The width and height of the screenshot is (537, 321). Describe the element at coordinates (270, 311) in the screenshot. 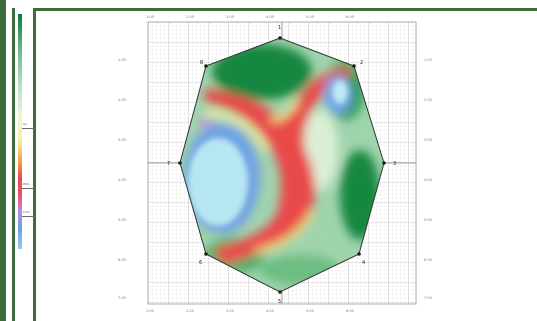

I see `bottom-axis-label: 4.00` at that location.